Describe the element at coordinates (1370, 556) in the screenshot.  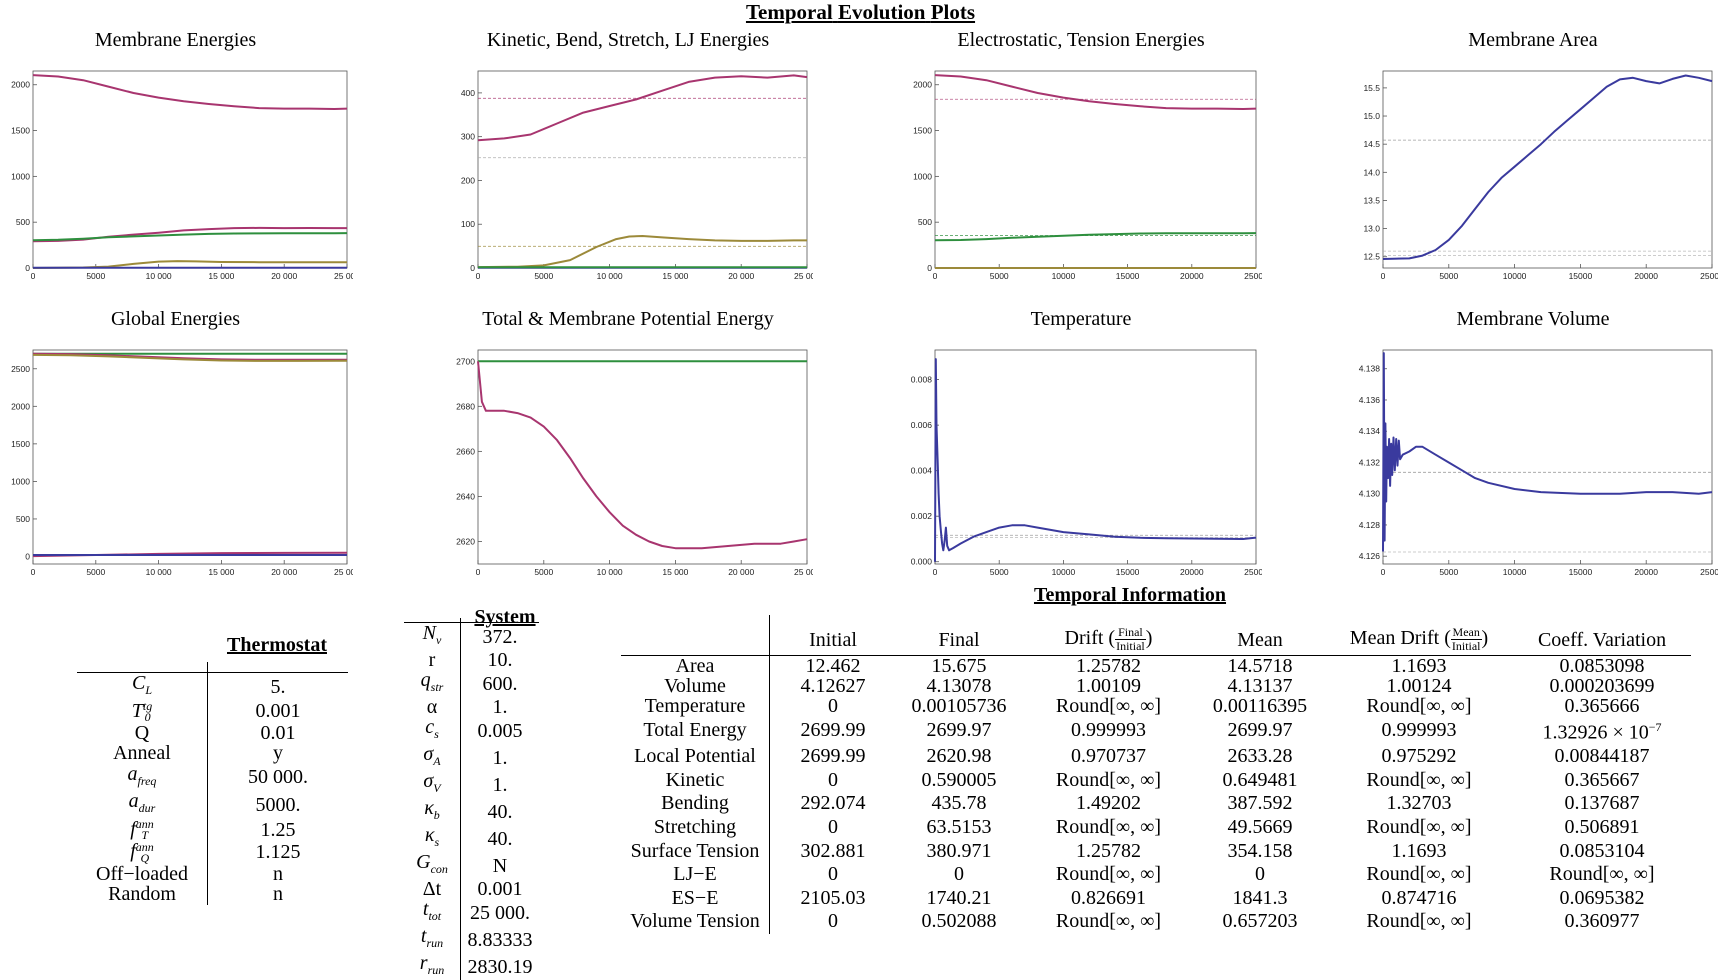
I see `y-tick-label: 4.126` at that location.